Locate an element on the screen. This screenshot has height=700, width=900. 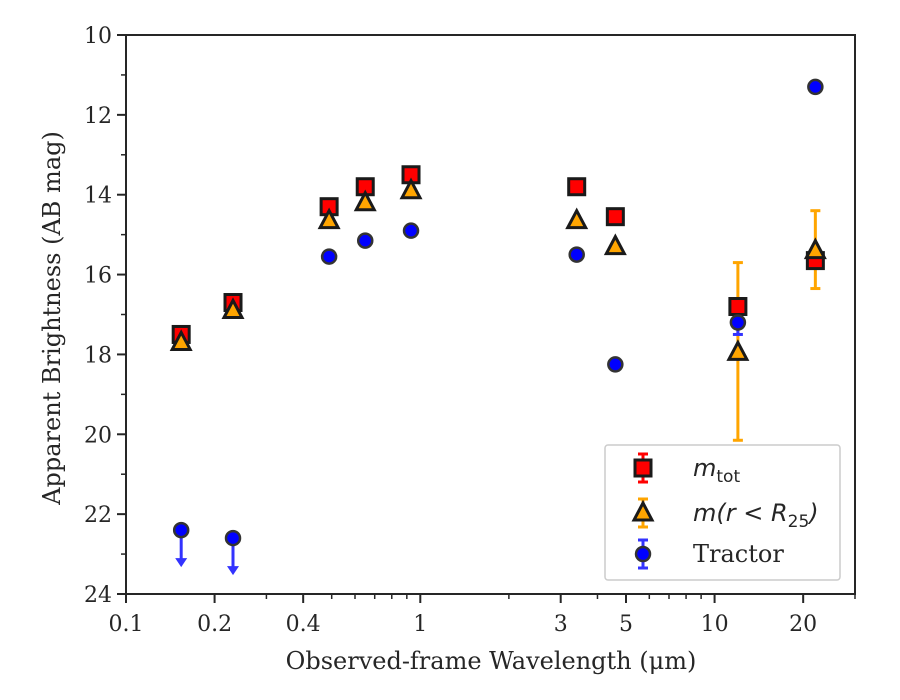
legend-label: m(r < R25) is located at coordinates (756, 515).